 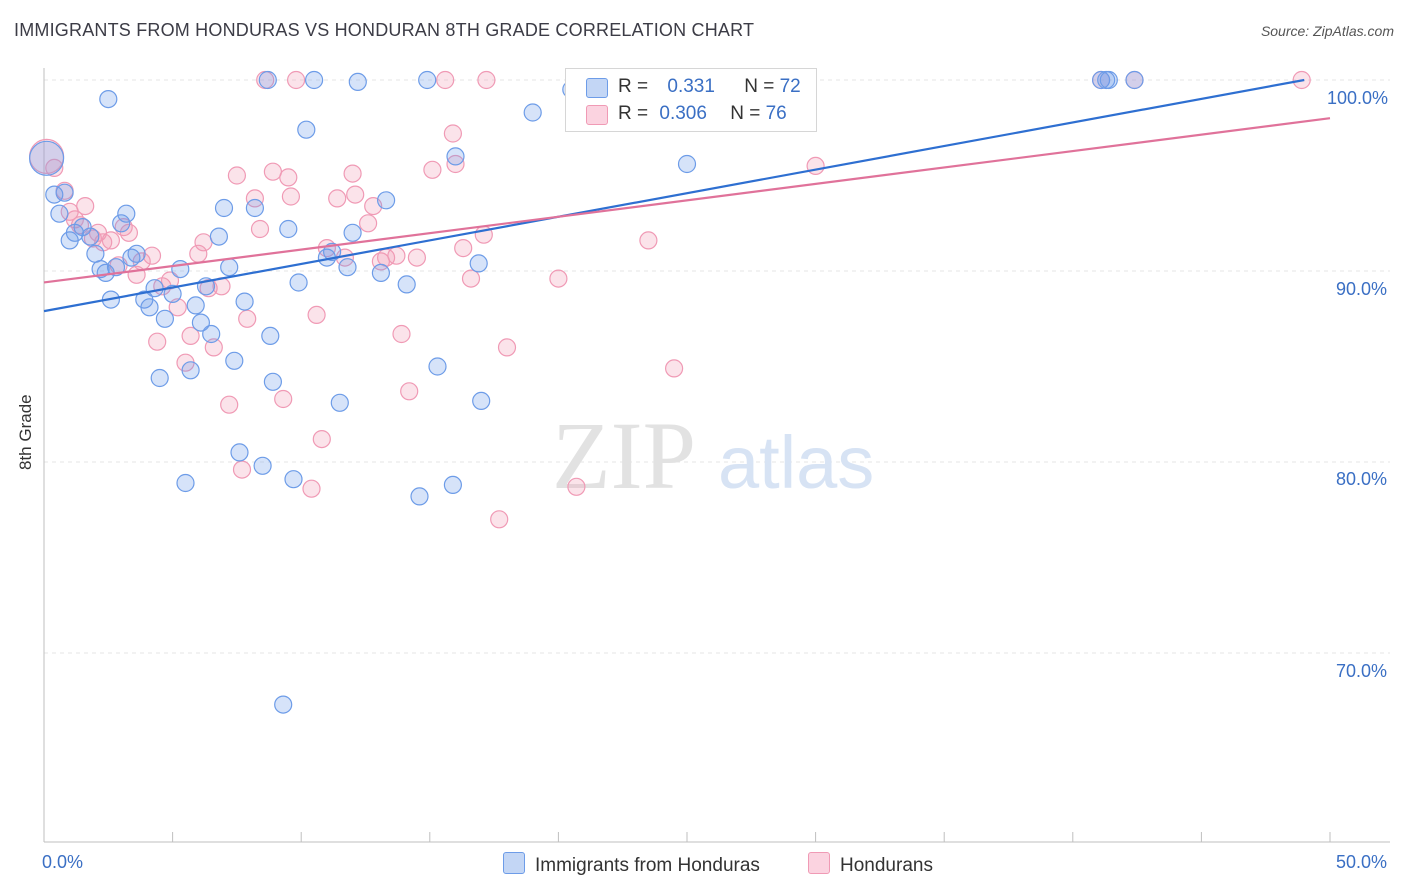 What do you see at coordinates (1362, 479) in the screenshot?
I see `y-tick-label-80: 80.0%` at bounding box center [1362, 479].